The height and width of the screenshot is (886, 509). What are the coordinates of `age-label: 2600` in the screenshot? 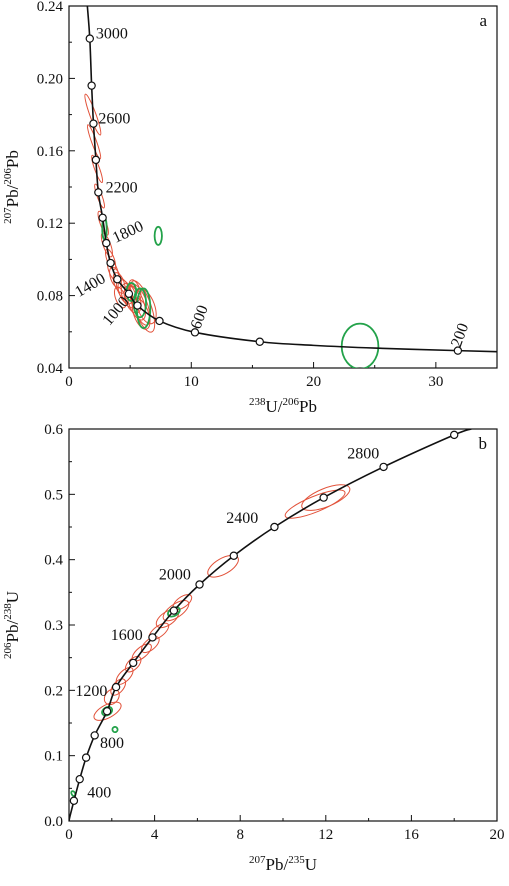 It's located at (114, 119).